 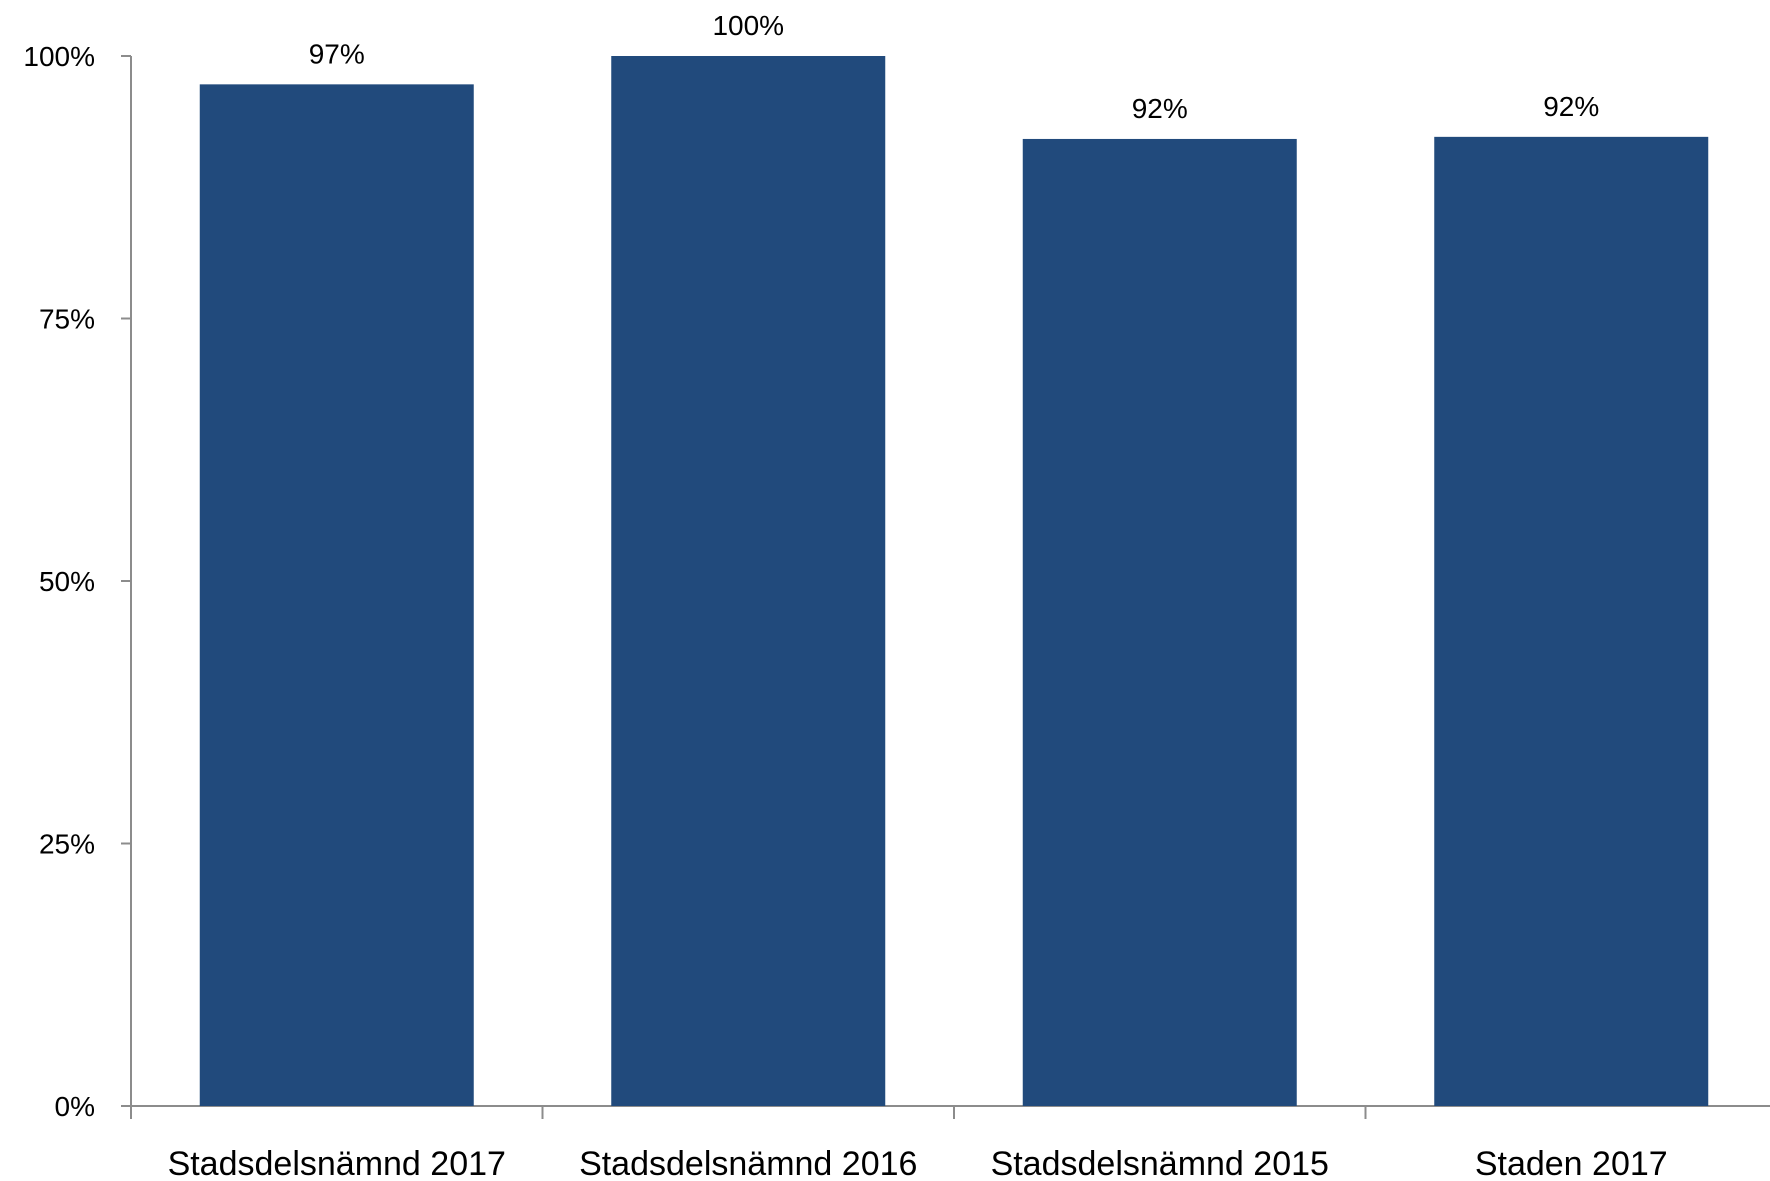 What do you see at coordinates (67, 581) in the screenshot?
I see `y-tick-label: 50%` at bounding box center [67, 581].